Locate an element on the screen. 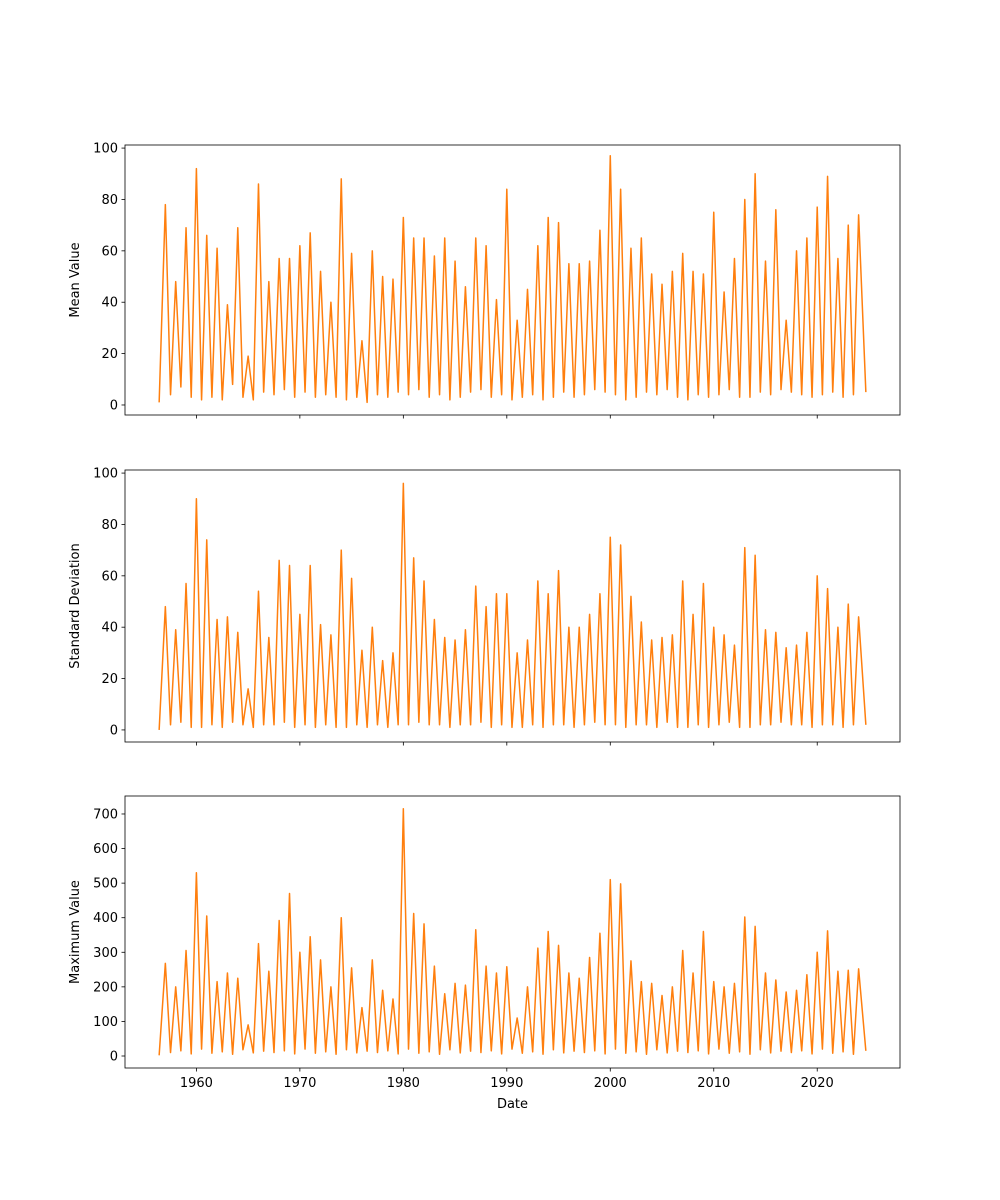 The height and width of the screenshot is (1200, 1000). y-tick-label: 400 is located at coordinates (105, 918).